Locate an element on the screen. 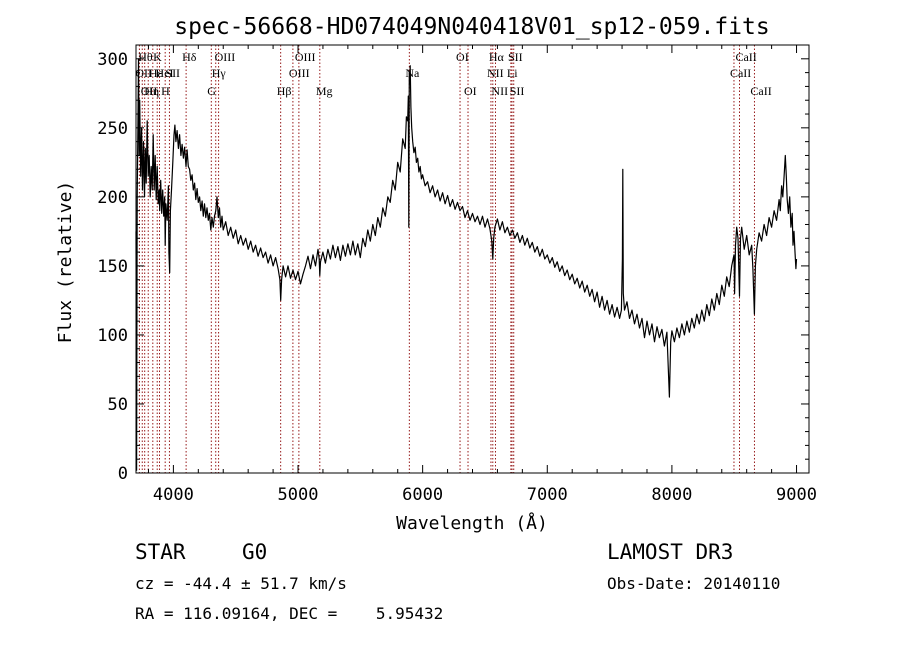 The height and width of the screenshot is (649, 900). spectral-subclass: G0 is located at coordinates (255, 552).